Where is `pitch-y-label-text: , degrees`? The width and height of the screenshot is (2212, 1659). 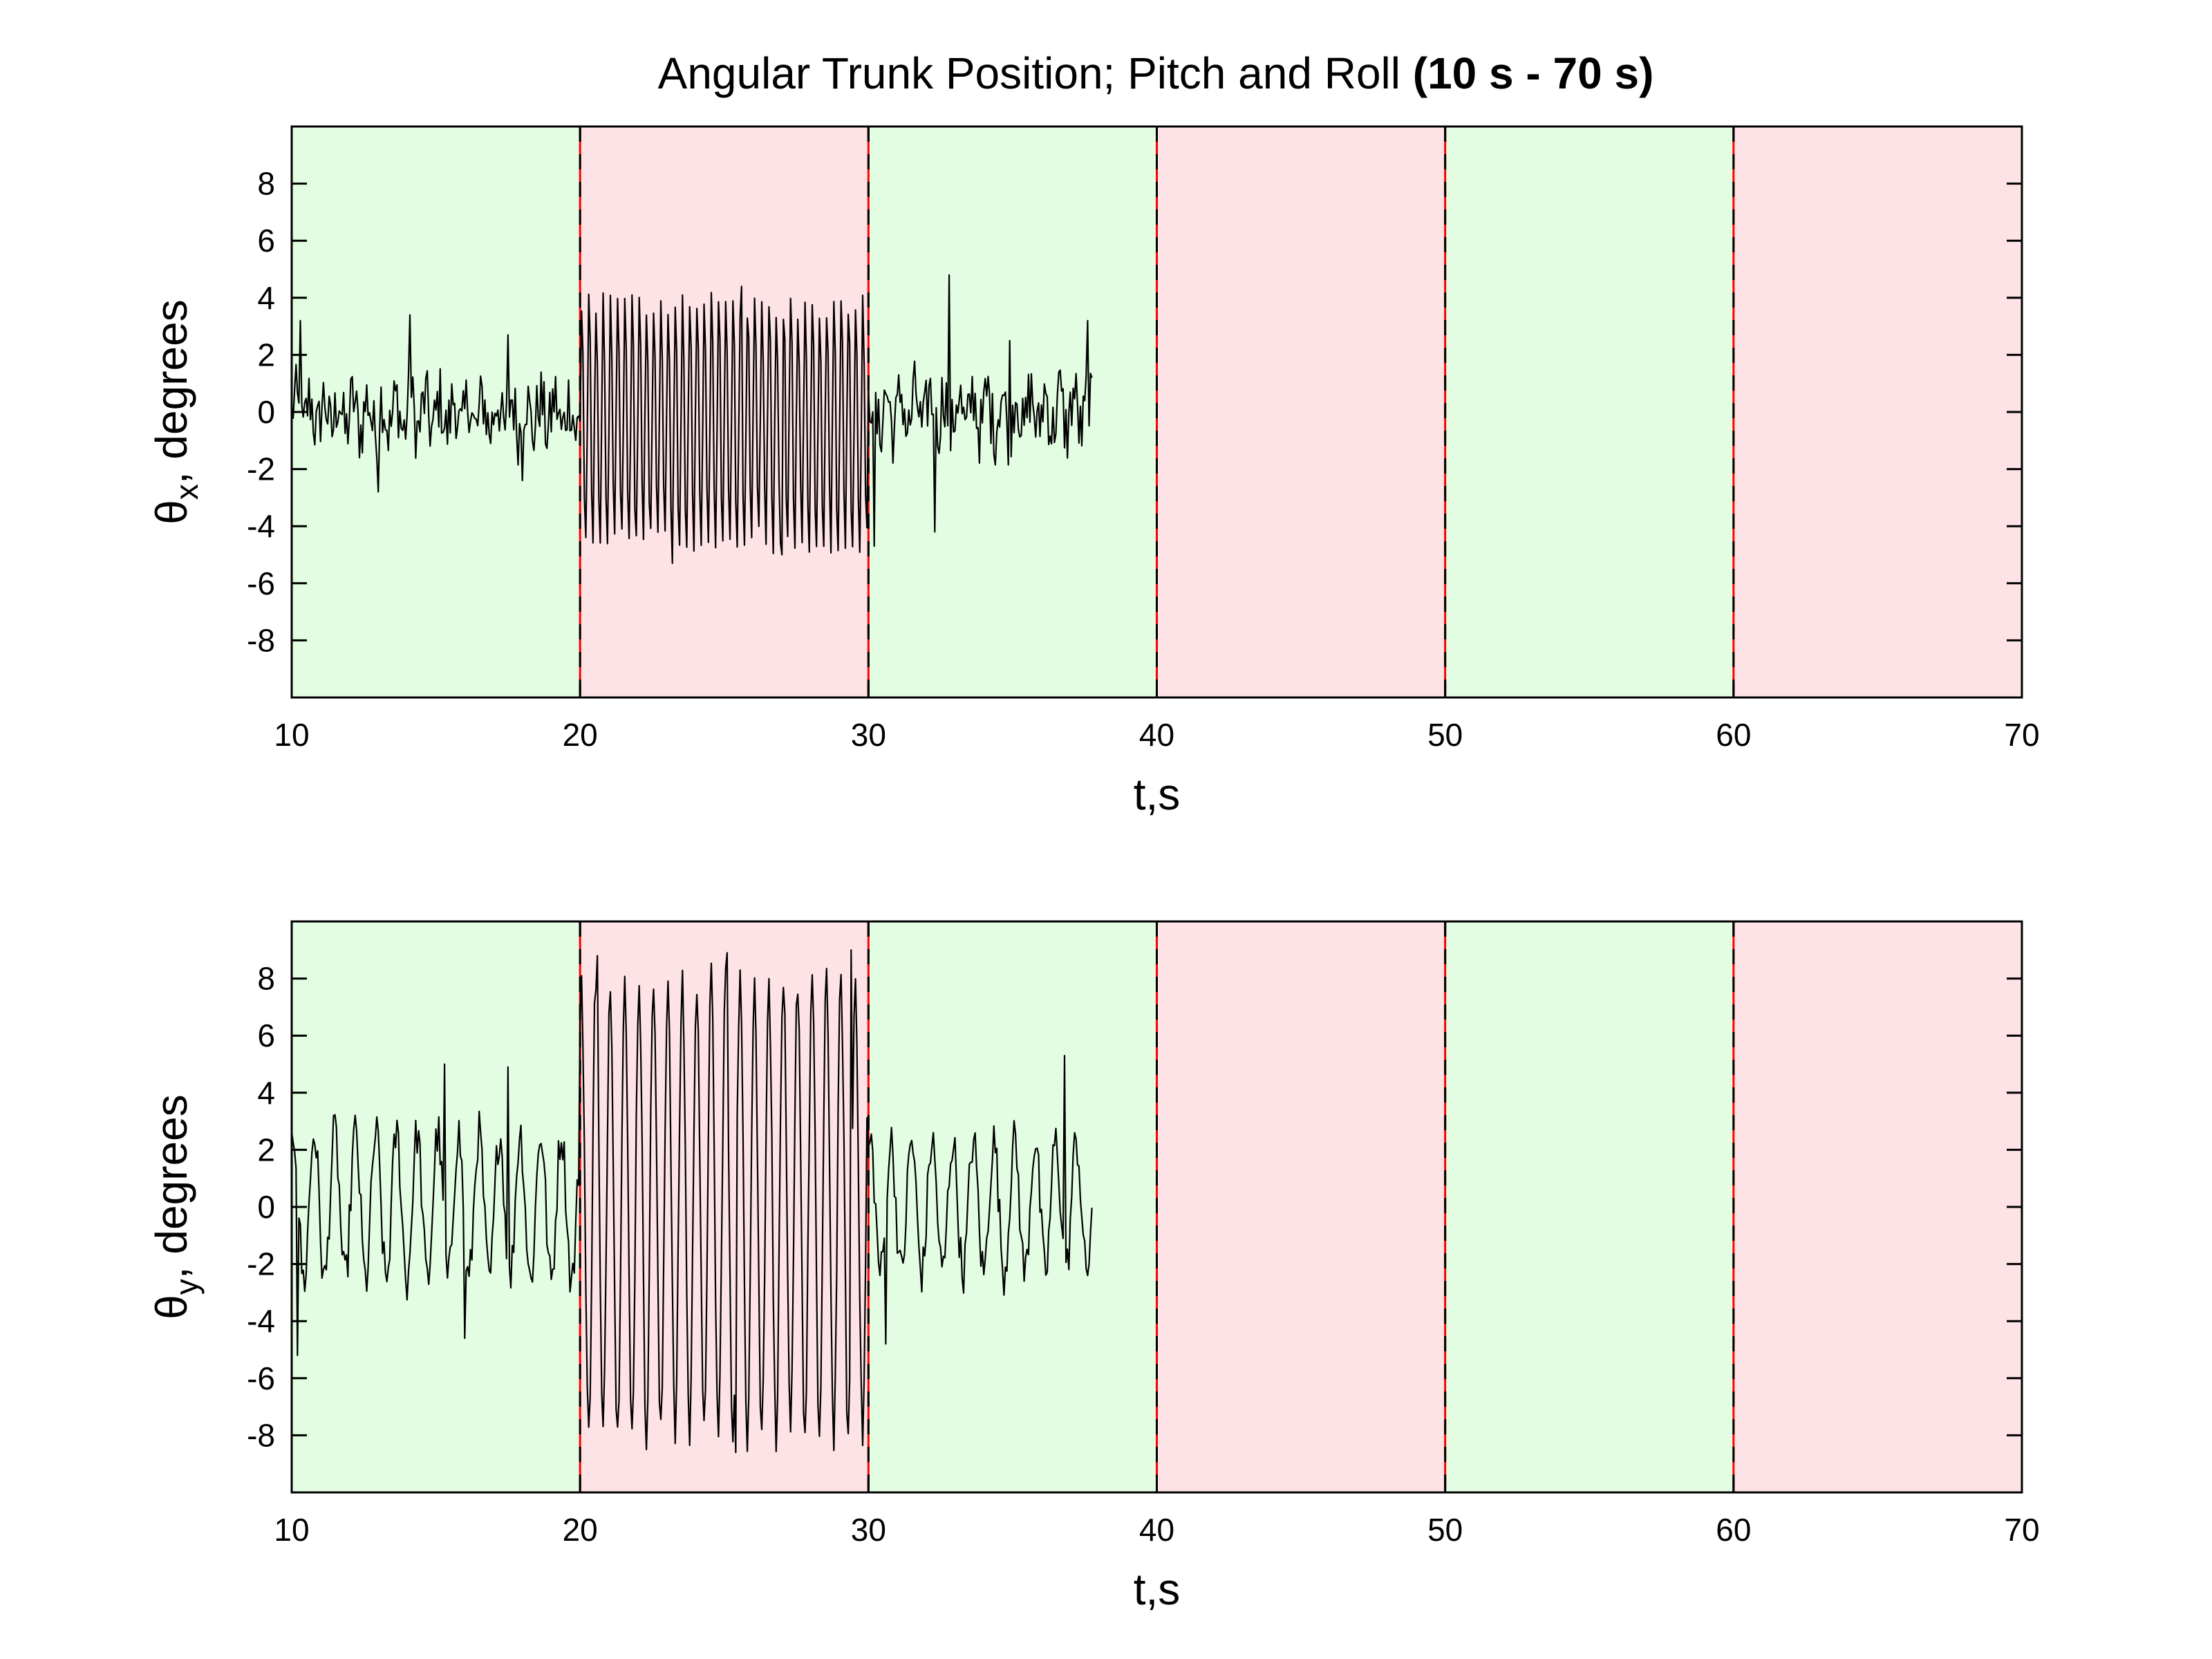 pitch-y-label-text: , degrees is located at coordinates (171, 392).